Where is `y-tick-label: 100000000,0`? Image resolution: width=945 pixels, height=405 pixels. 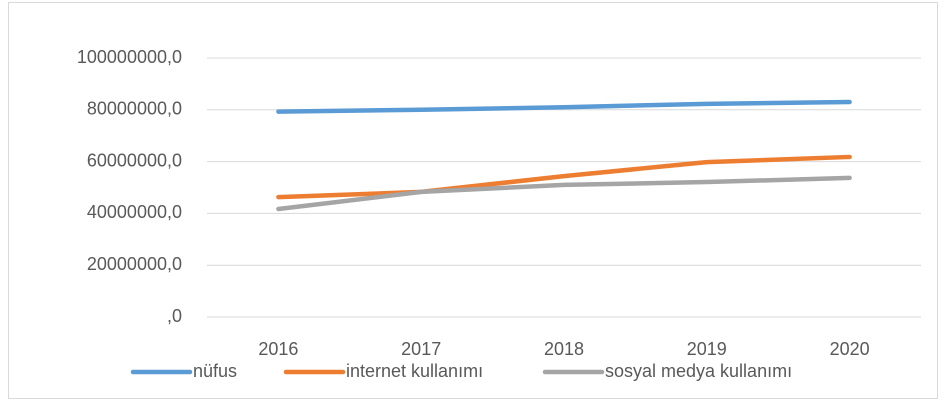
y-tick-label: 100000000,0 is located at coordinates (129, 57).